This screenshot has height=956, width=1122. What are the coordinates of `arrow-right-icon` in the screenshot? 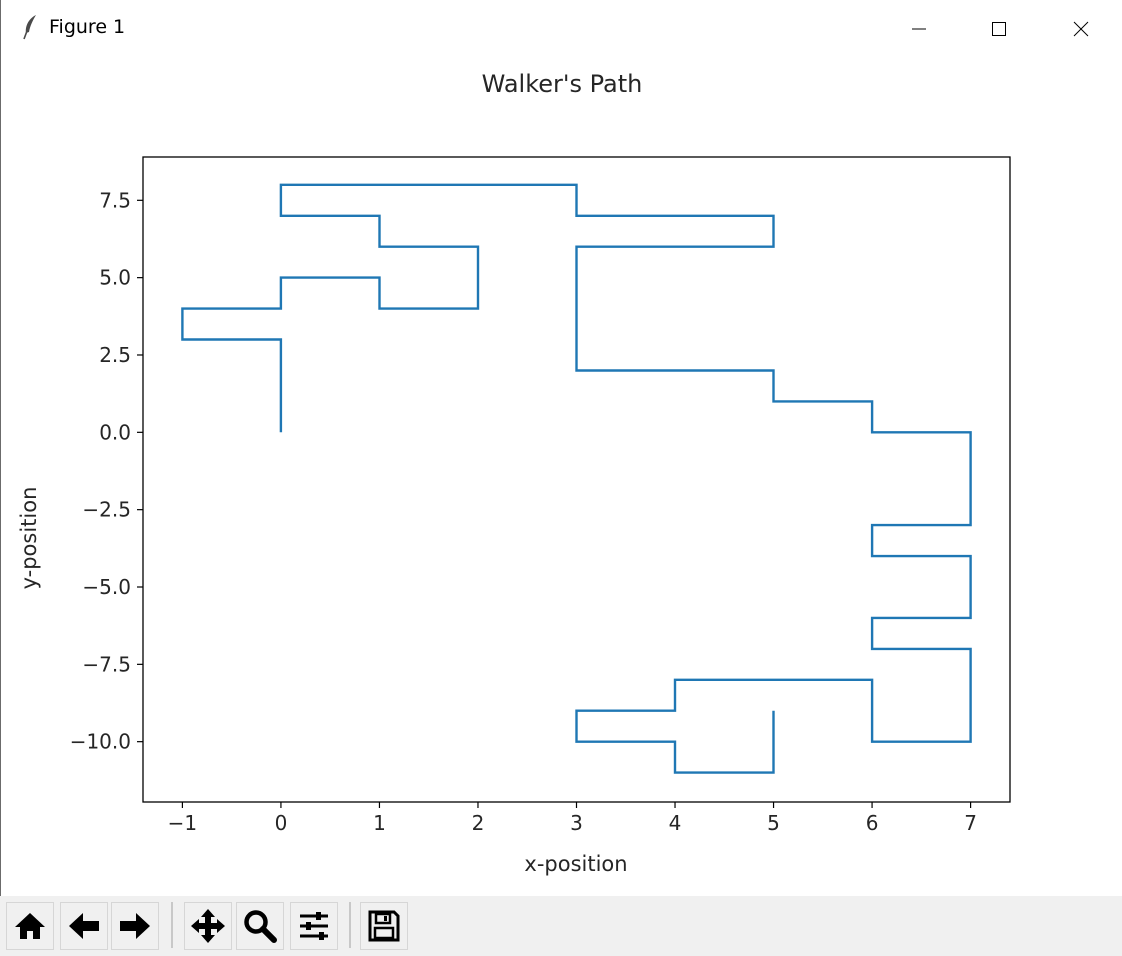 It's located at (135, 926).